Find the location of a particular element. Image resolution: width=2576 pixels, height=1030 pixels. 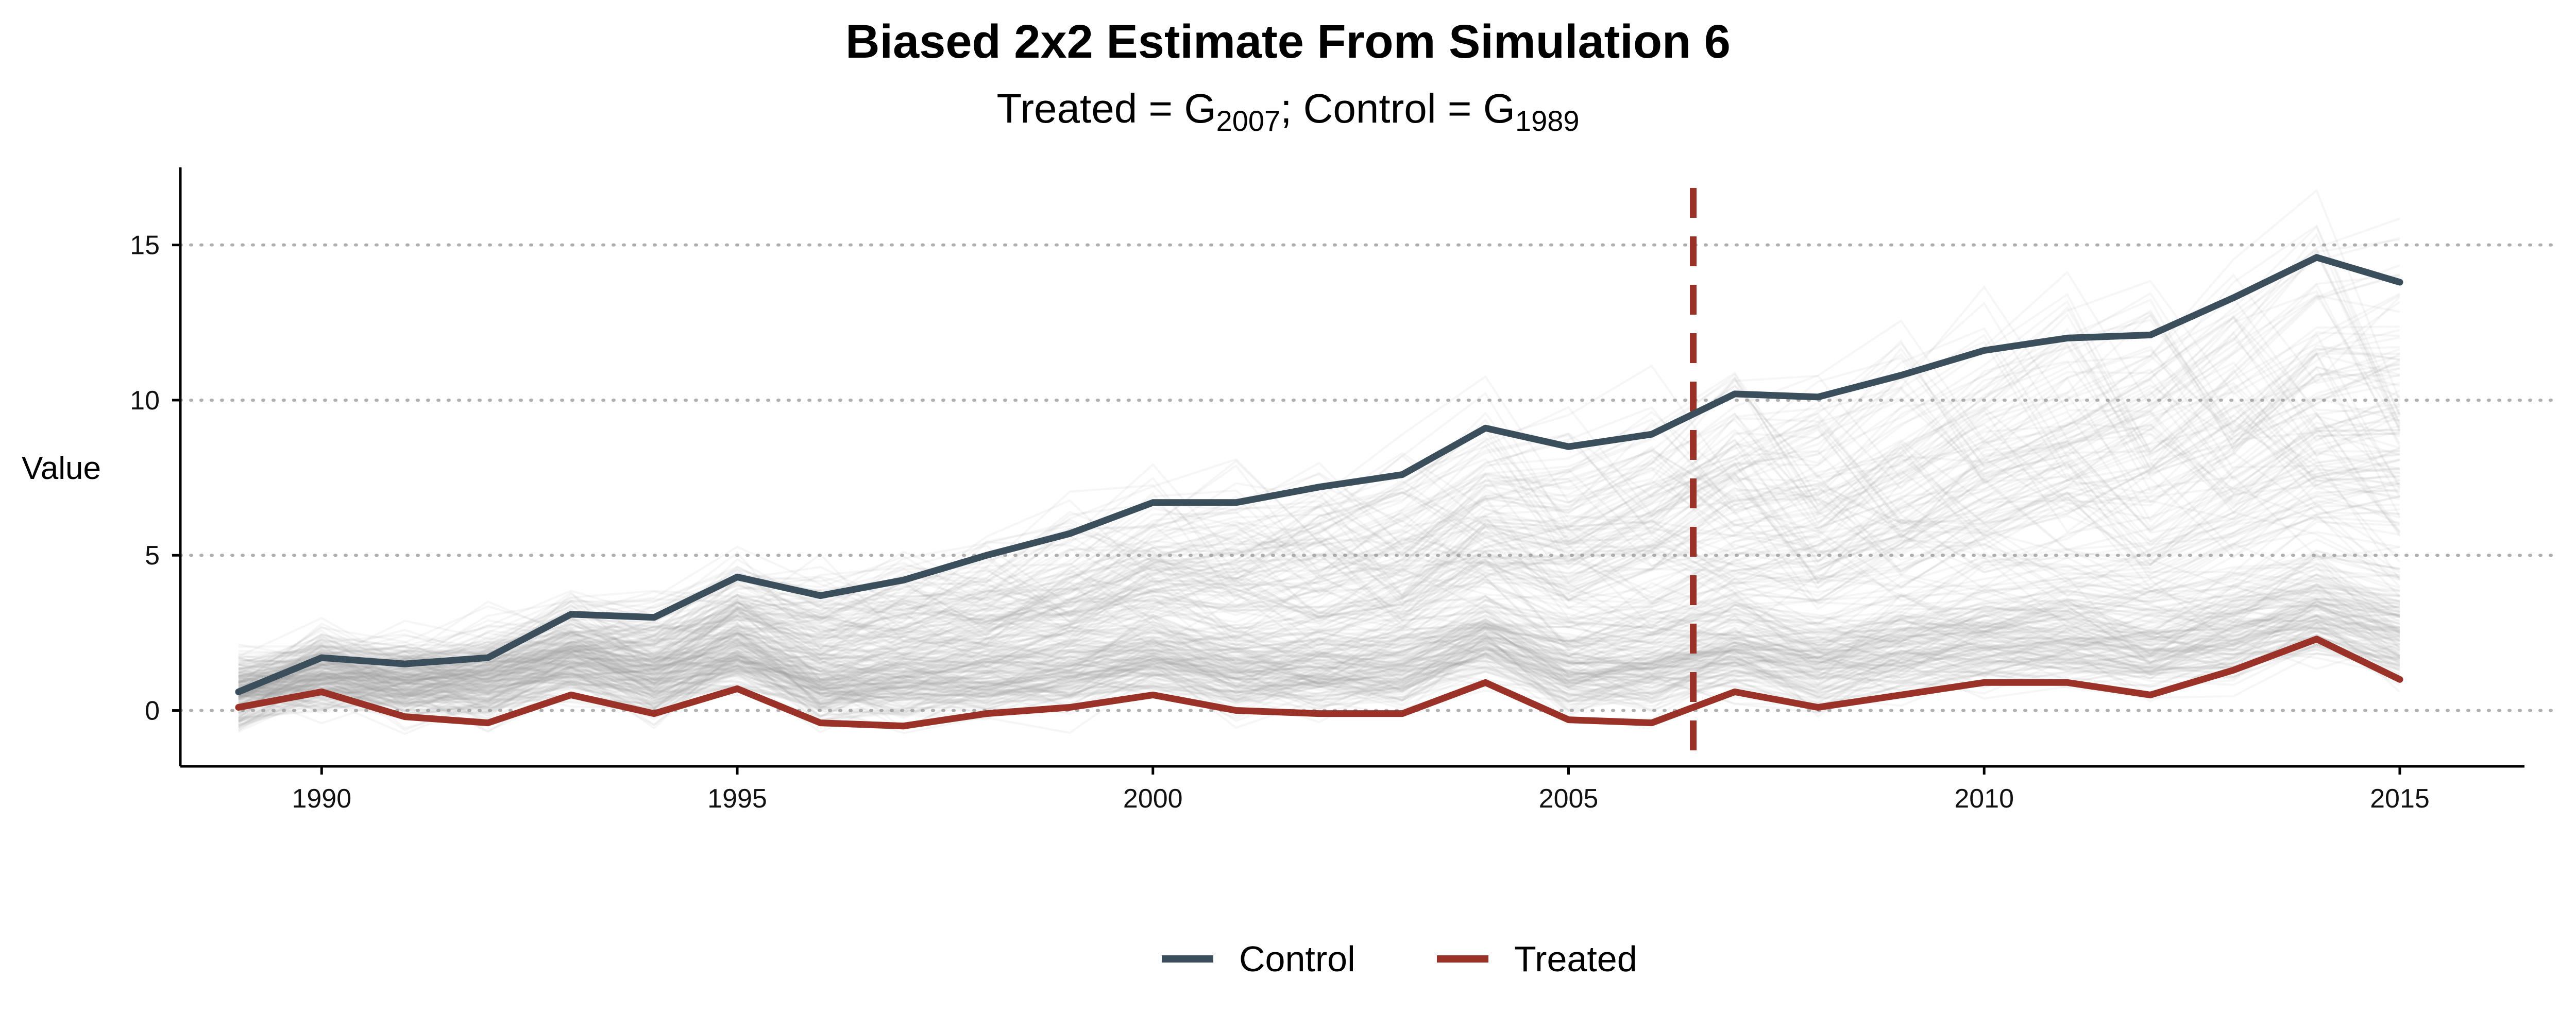

legend-label-treated: Treated is located at coordinates (1575, 959).